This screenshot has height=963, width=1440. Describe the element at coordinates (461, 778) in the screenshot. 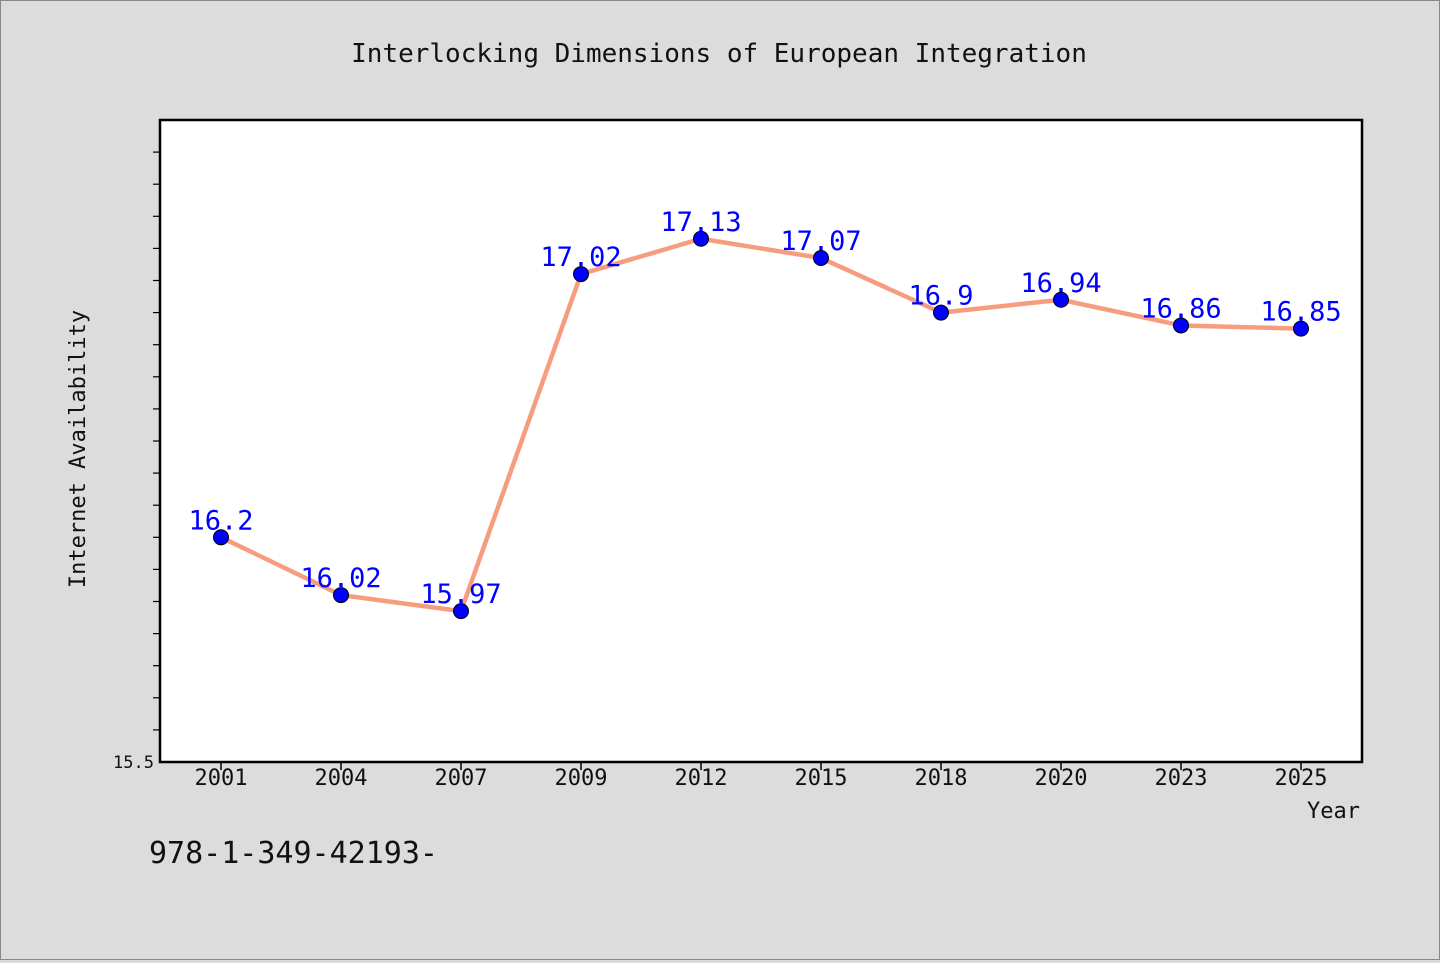

I see `x-tick-label: 2007` at that location.